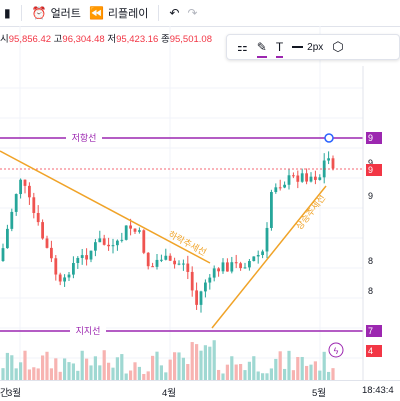 The height and width of the screenshot is (401, 400). What do you see at coordinates (200, 390) in the screenshot?
I see `time-axis: 간 3월 4월 5월 18:43:4` at bounding box center [200, 390].